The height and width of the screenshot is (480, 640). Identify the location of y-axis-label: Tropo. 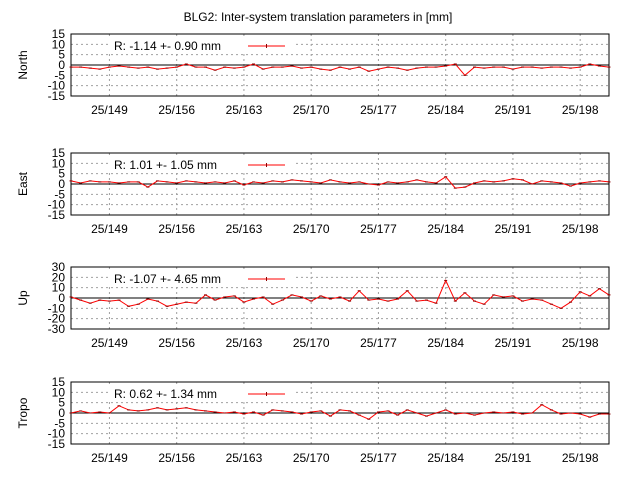
(23, 412).